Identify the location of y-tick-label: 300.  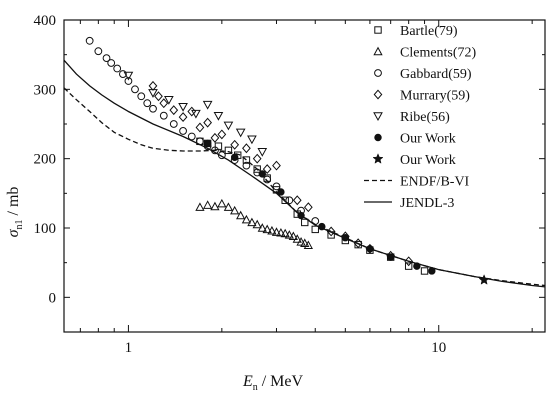
(45, 90).